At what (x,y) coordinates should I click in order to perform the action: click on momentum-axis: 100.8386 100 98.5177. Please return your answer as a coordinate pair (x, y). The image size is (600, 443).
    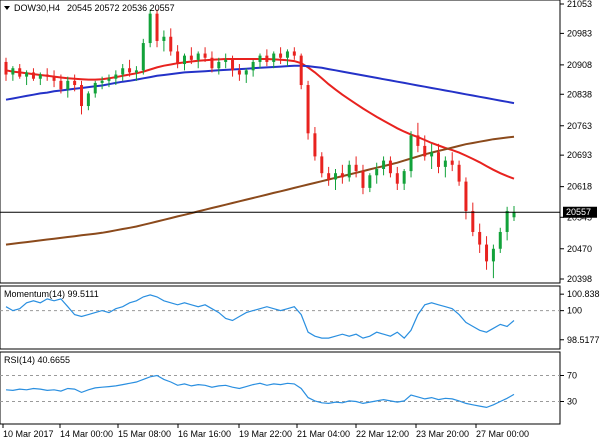
    Looking at the image, I should click on (300, 317).